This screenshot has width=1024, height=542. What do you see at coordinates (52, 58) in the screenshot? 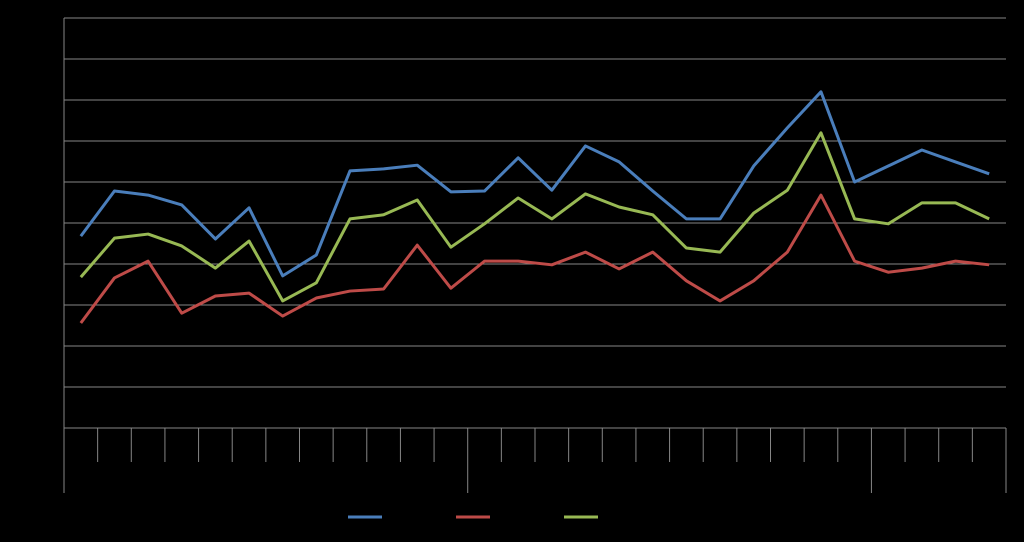
I see `y-tick-label: 9` at bounding box center [52, 58].